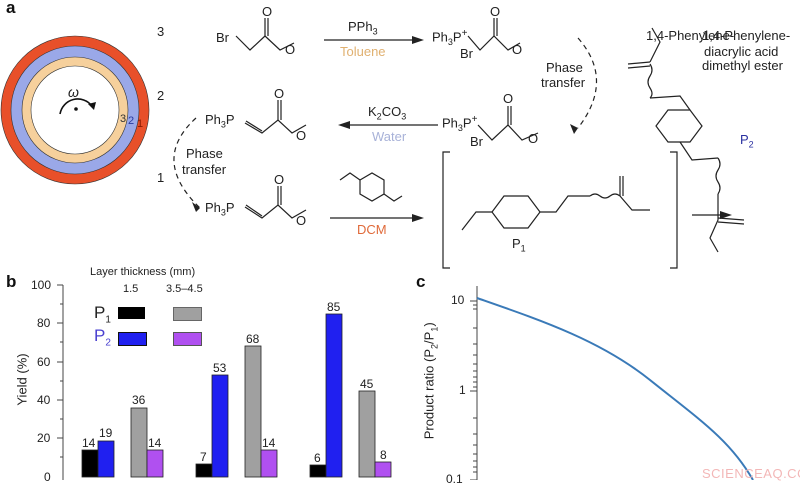 The image size is (800, 486). What do you see at coordinates (106, 433) in the screenshot?
I see `value-label: 19` at bounding box center [106, 433].